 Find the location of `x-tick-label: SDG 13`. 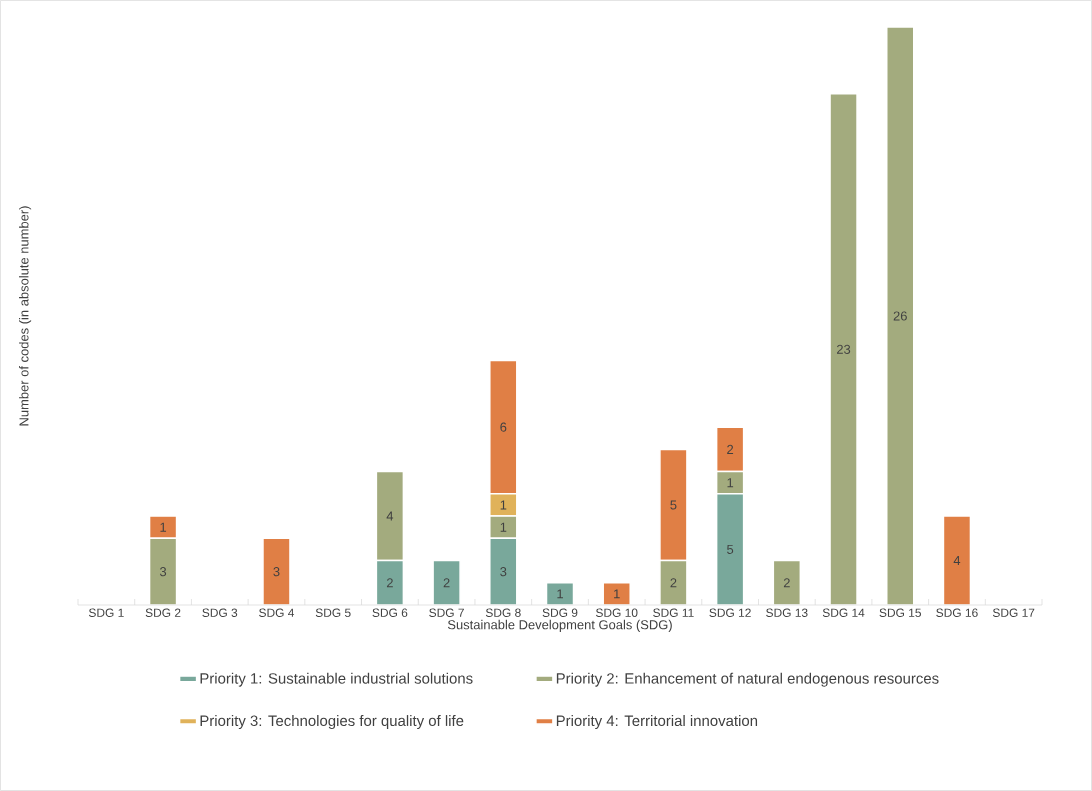

x-tick-label: SDG 13 is located at coordinates (787, 612).